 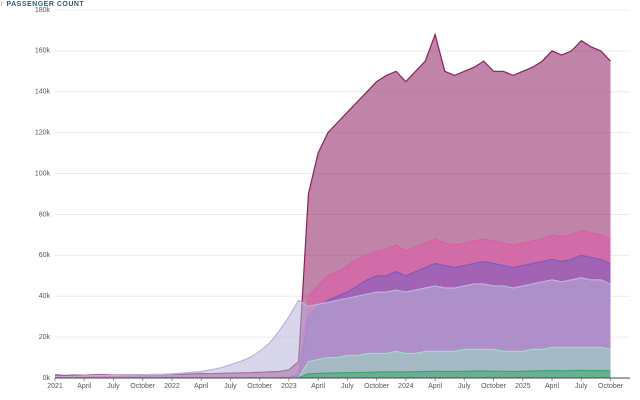 What do you see at coordinates (42, 4) in the screenshot?
I see `chart-title: ↑ PASSENGER COUNT` at bounding box center [42, 4].